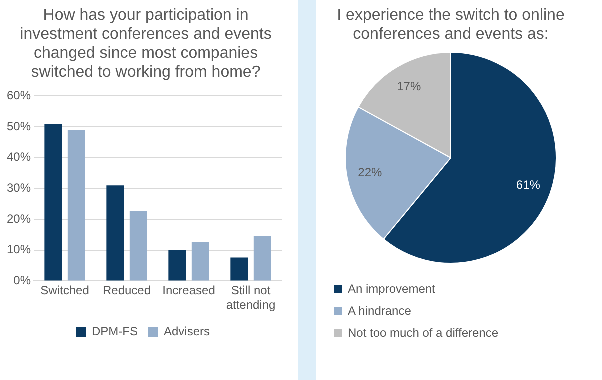 Image resolution: width=602 pixels, height=380 pixels. What do you see at coordinates (19, 126) in the screenshot?
I see `y-tick-label: 50%` at bounding box center [19, 126].